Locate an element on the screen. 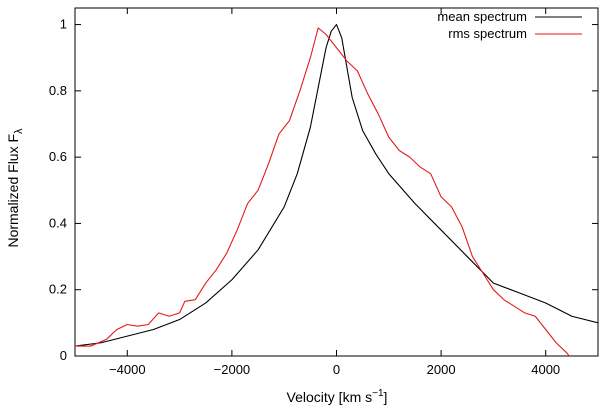  y-tick-label: 0.2 is located at coordinates (58, 289).